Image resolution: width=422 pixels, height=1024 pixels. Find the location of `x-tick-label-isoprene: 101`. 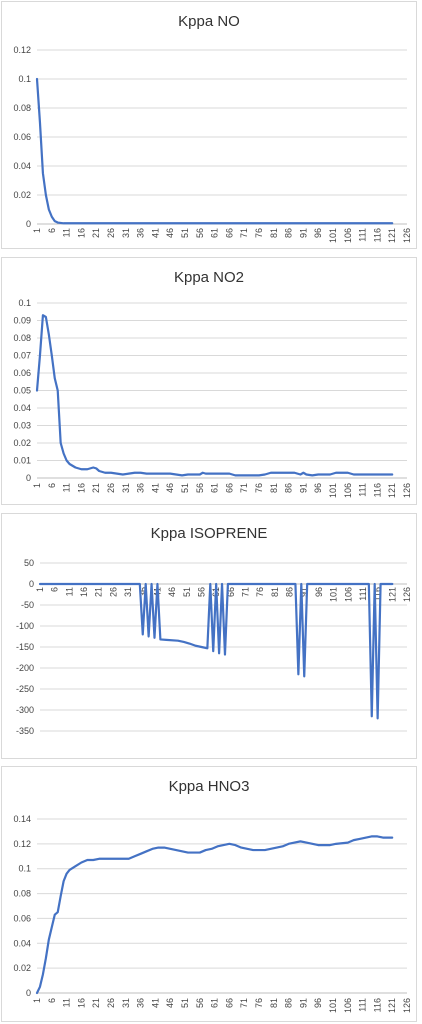

x-tick-label-isoprene: 101 is located at coordinates (334, 594).